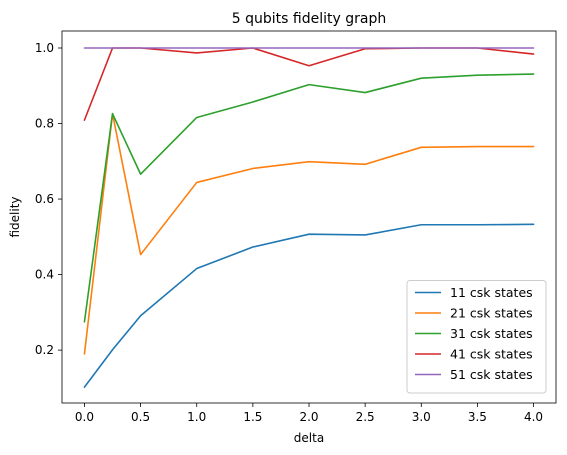 Image resolution: width=567 pixels, height=455 pixels. Describe the element at coordinates (196, 417) in the screenshot. I see `x-tick-label: 1.0` at that location.